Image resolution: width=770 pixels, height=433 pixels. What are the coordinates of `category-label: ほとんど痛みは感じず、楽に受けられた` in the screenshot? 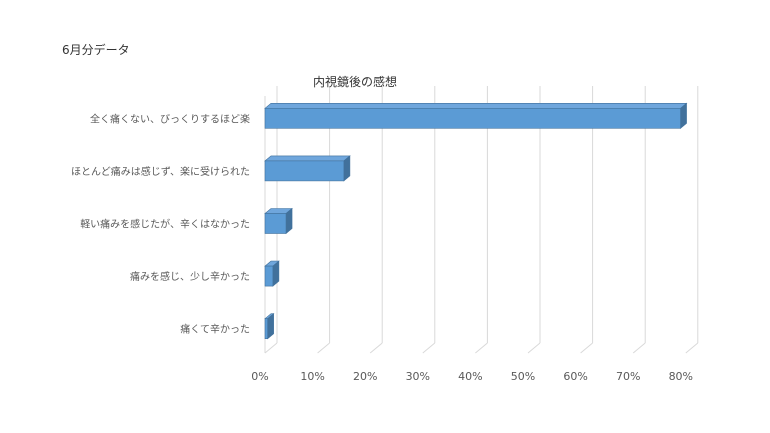 It's located at (160, 171).